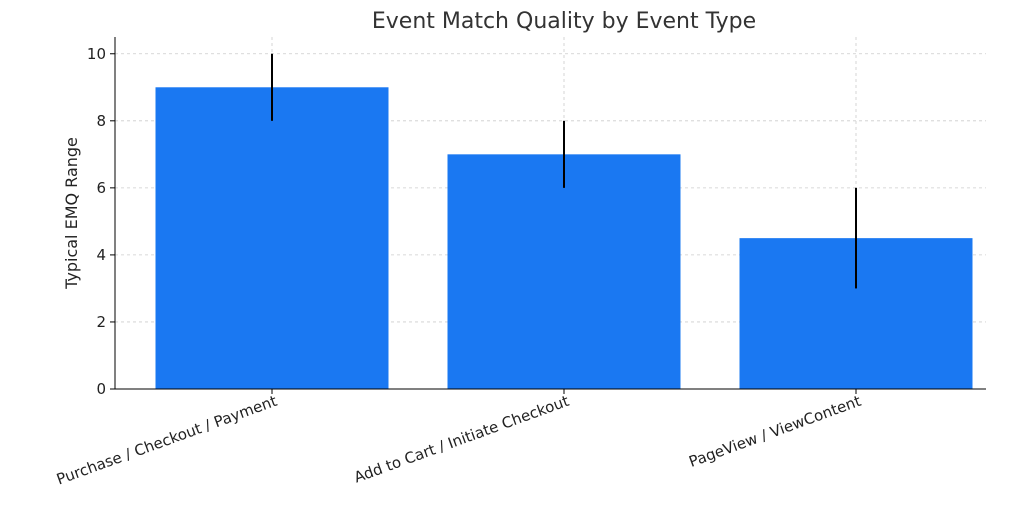  Describe the element at coordinates (166, 440) in the screenshot. I see `x-tick-label: Purchase / Checkout / Payment` at that location.